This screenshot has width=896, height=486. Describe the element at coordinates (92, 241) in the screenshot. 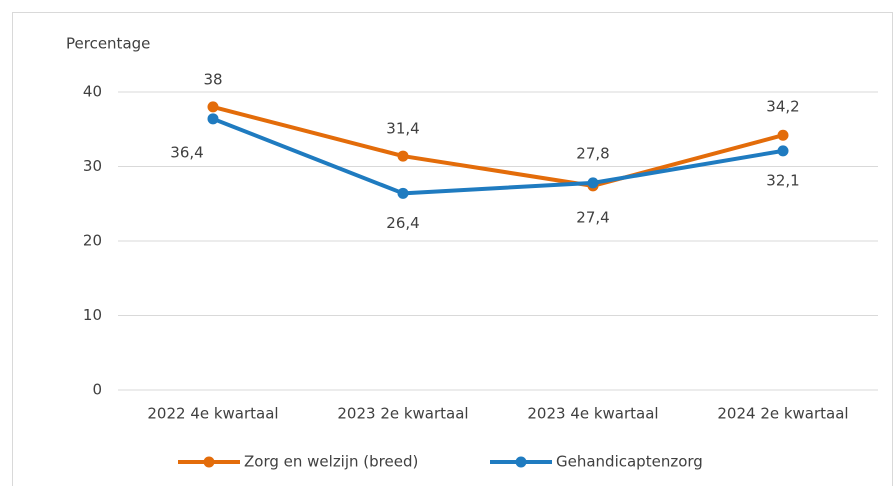

I see `y-tick-label: 20` at that location.